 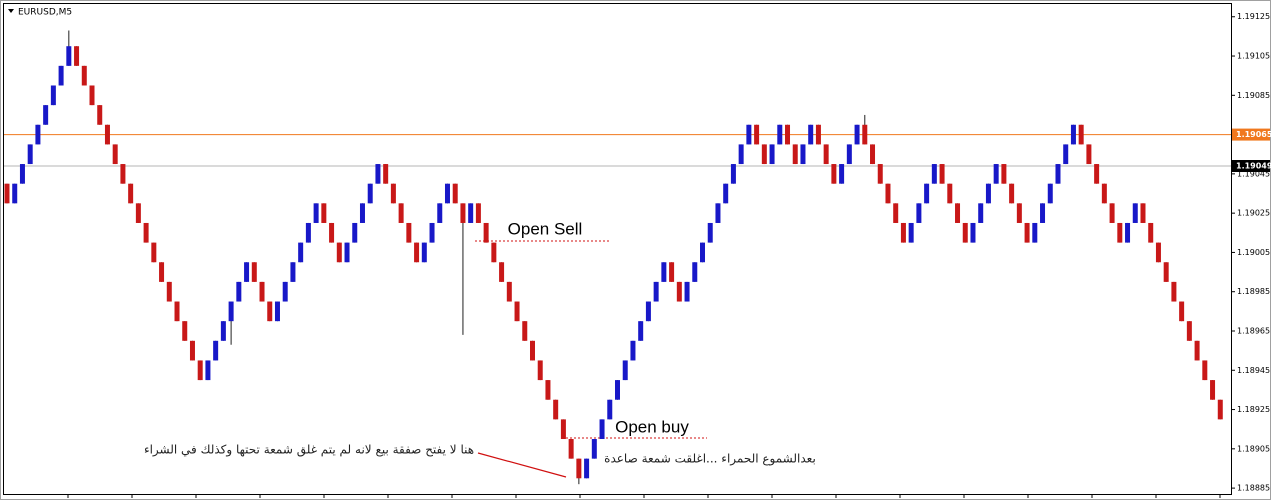 What do you see at coordinates (1253, 448) in the screenshot?
I see `y-tick-label: 1.18905` at bounding box center [1253, 448].